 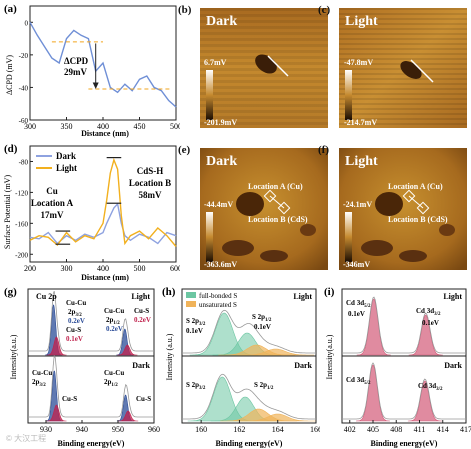 I want to click on panel-b-title: Dark, so click(x=222, y=21).